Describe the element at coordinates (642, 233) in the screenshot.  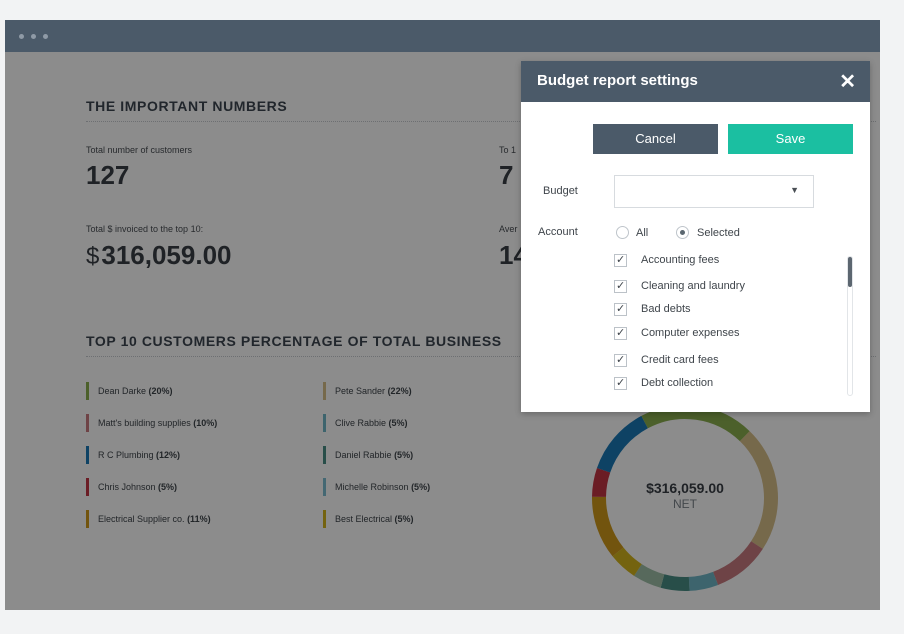
I see `radio-all-label: All` at that location.